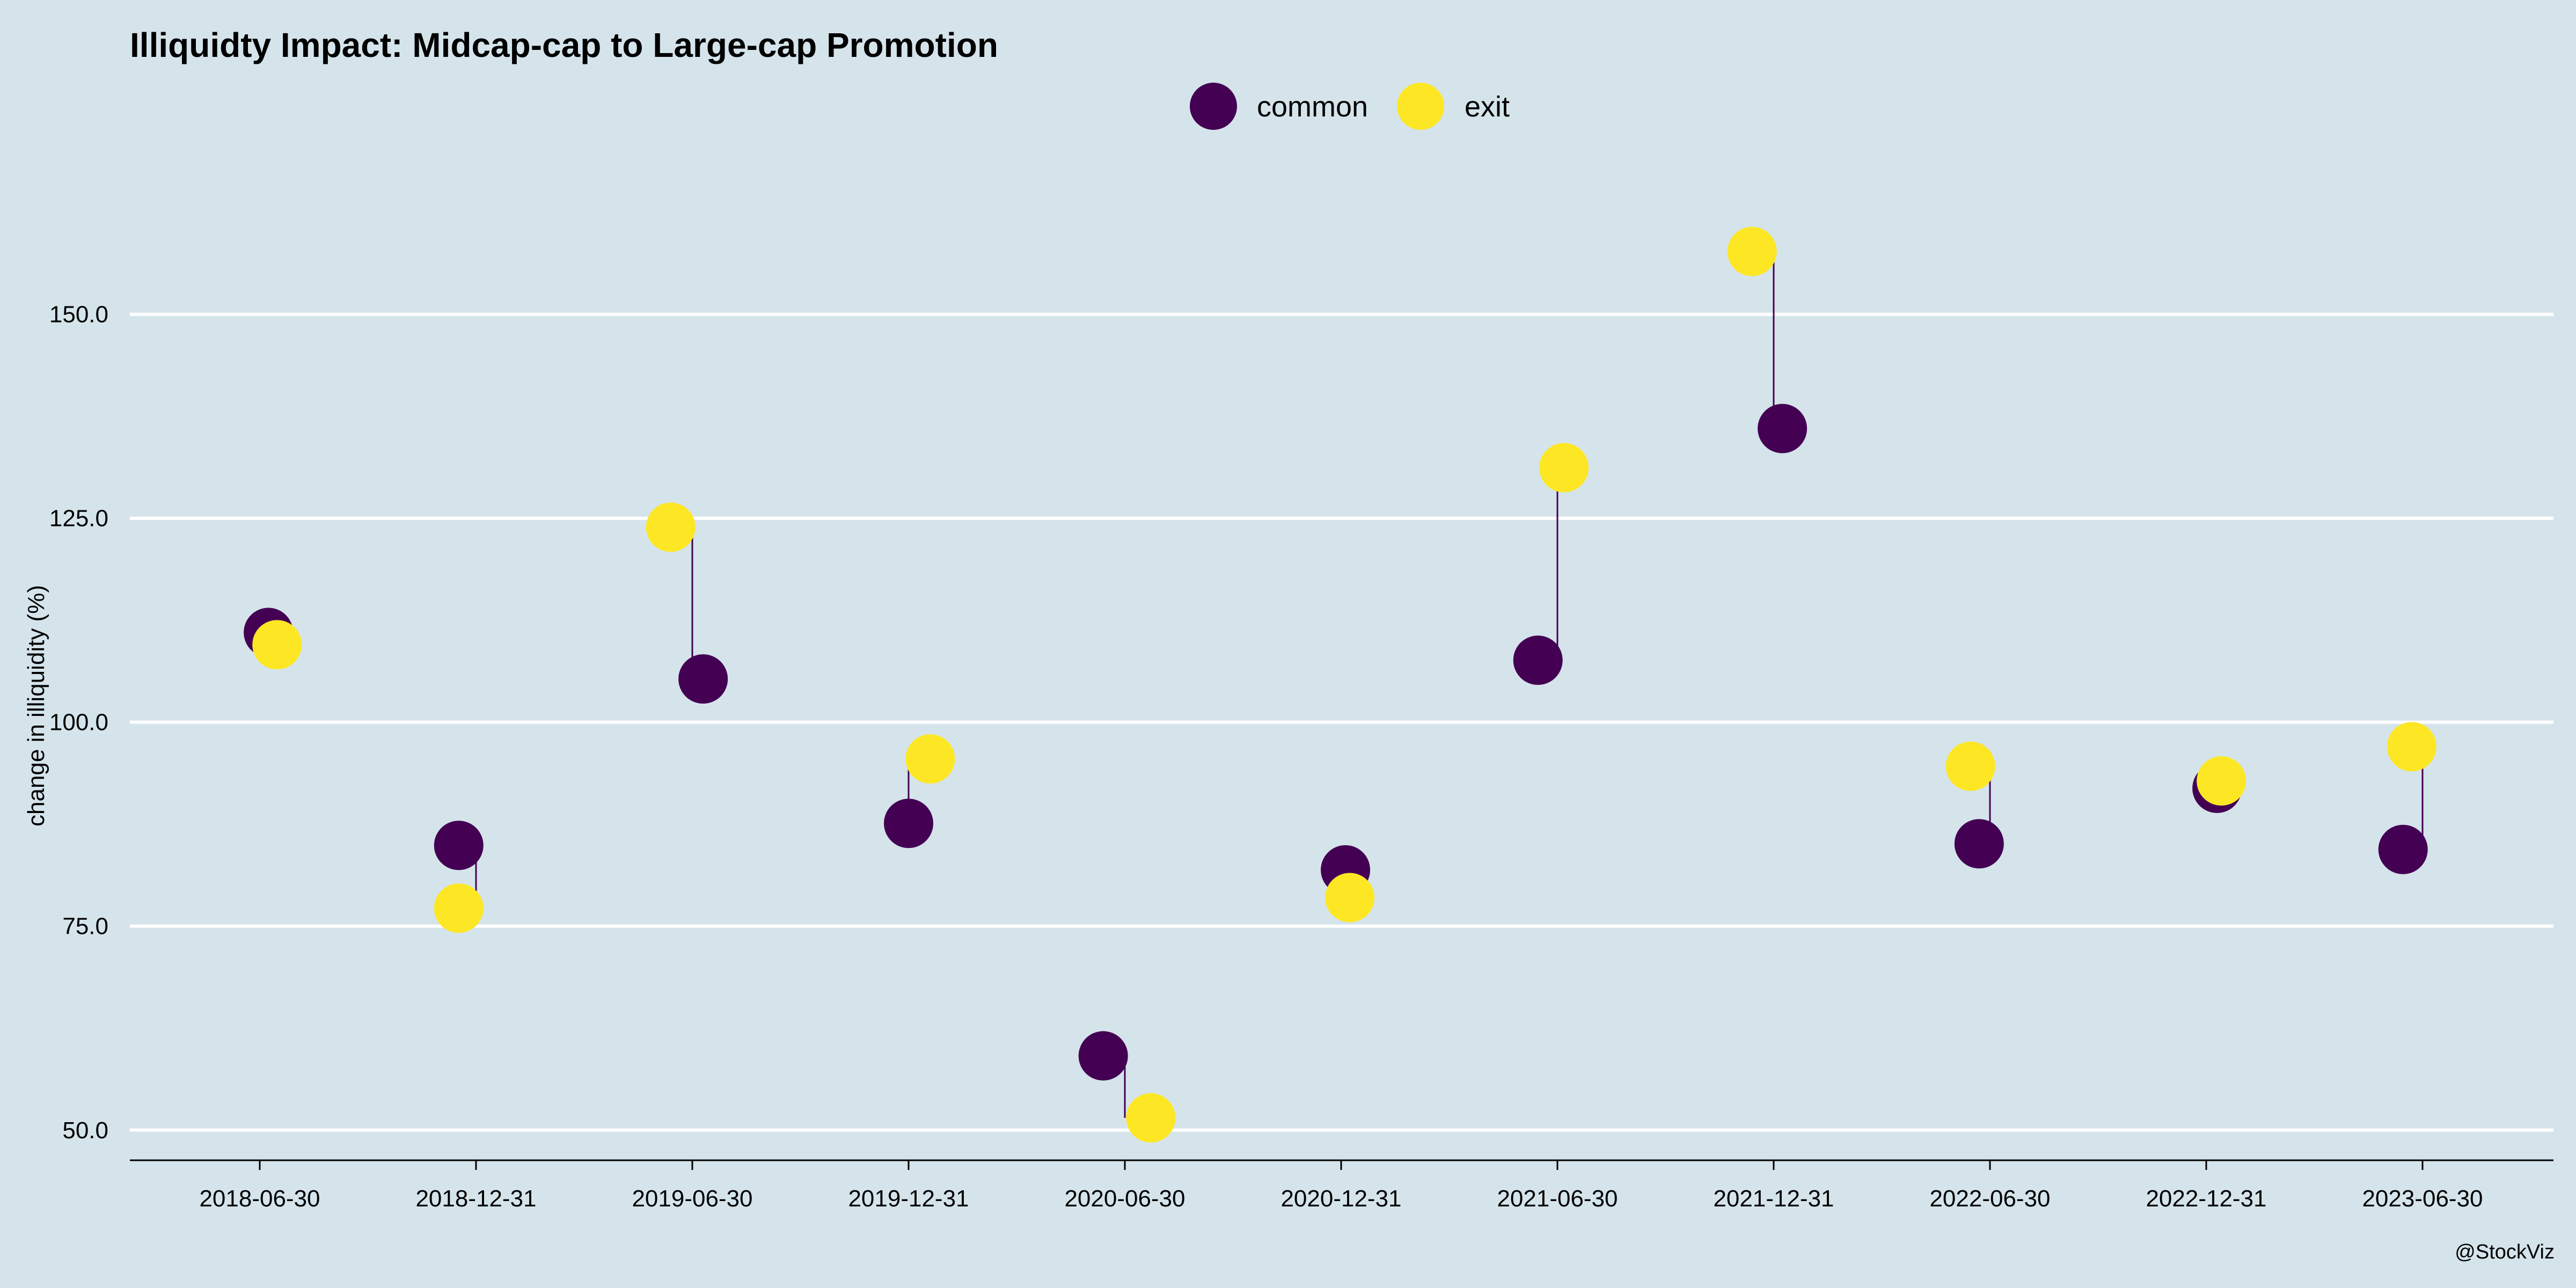 This screenshot has width=2576, height=1288. What do you see at coordinates (908, 1198) in the screenshot?
I see `x-tick-label: 2019-12-31` at bounding box center [908, 1198].